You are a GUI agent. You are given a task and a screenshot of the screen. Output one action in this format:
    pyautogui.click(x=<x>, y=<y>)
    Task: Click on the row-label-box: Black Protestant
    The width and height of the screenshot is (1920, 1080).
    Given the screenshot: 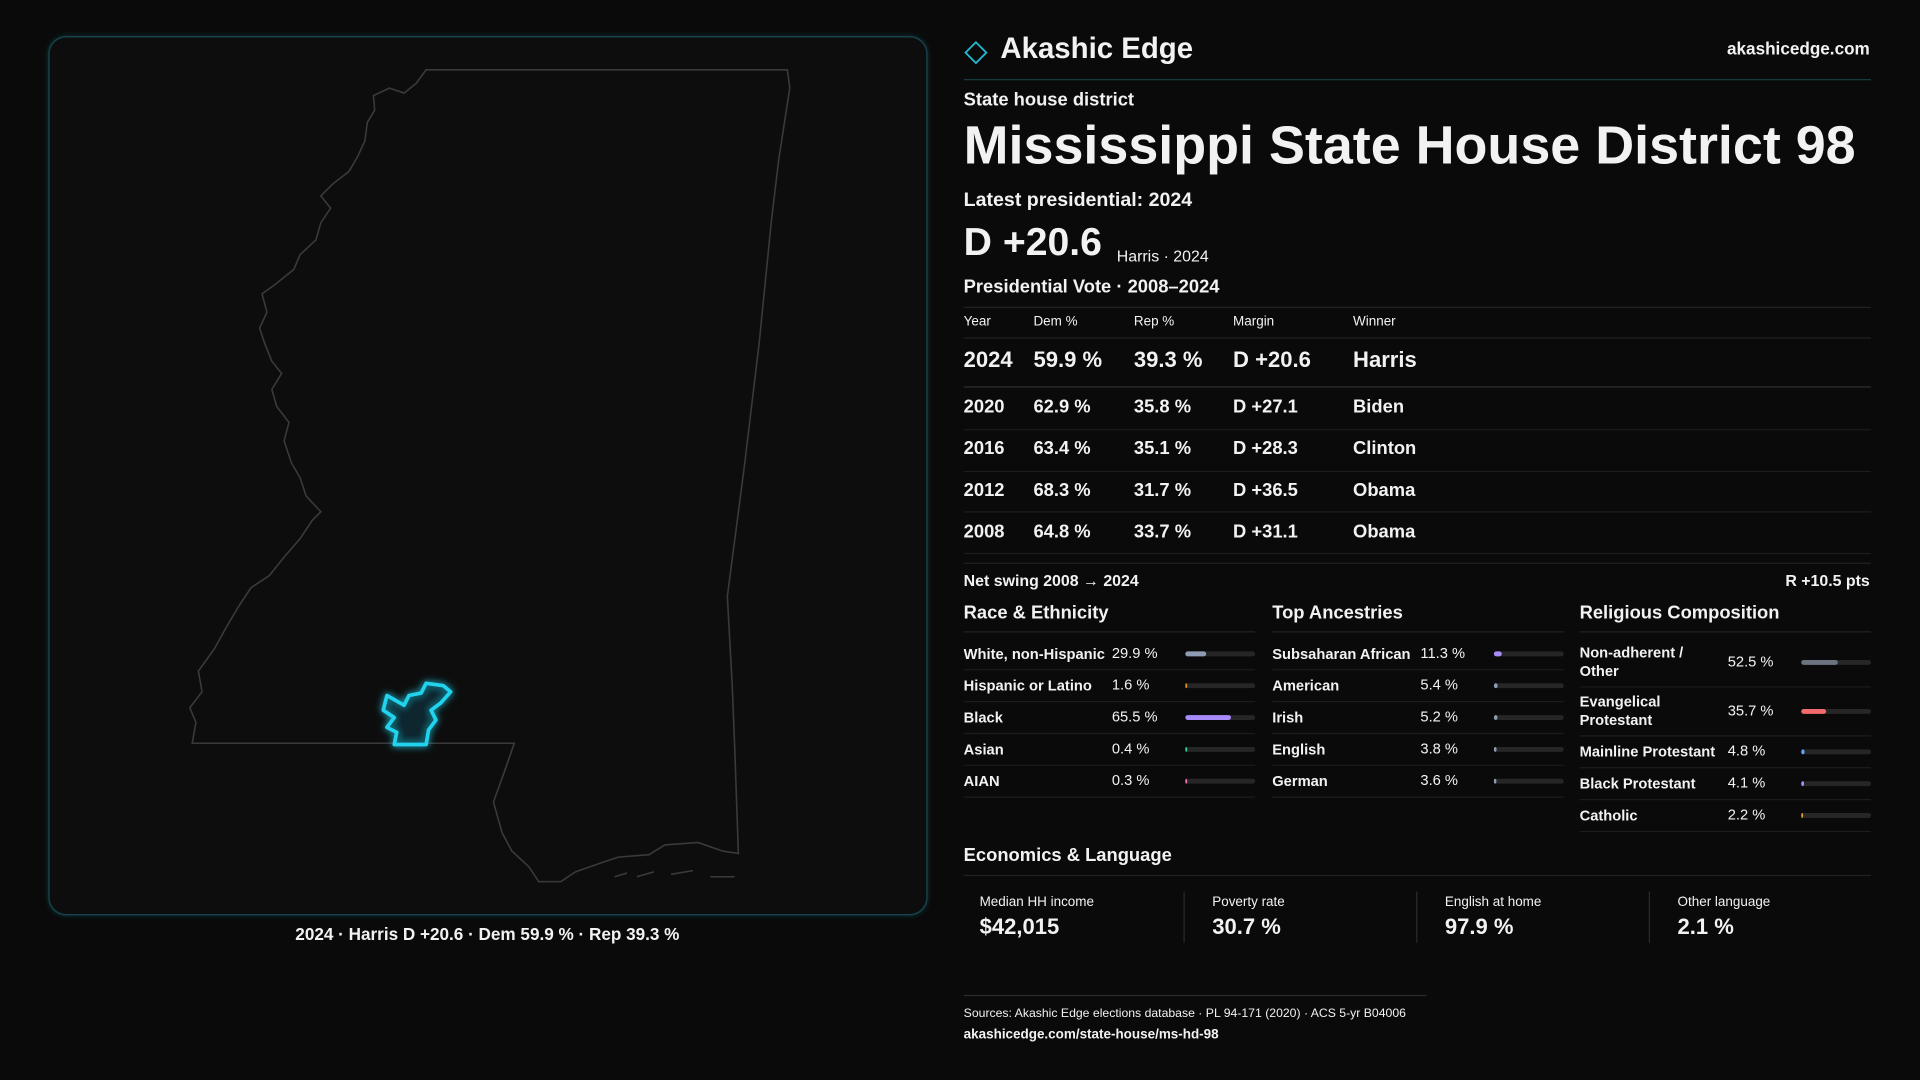 What is the action you would take?
    pyautogui.click(x=1637, y=783)
    